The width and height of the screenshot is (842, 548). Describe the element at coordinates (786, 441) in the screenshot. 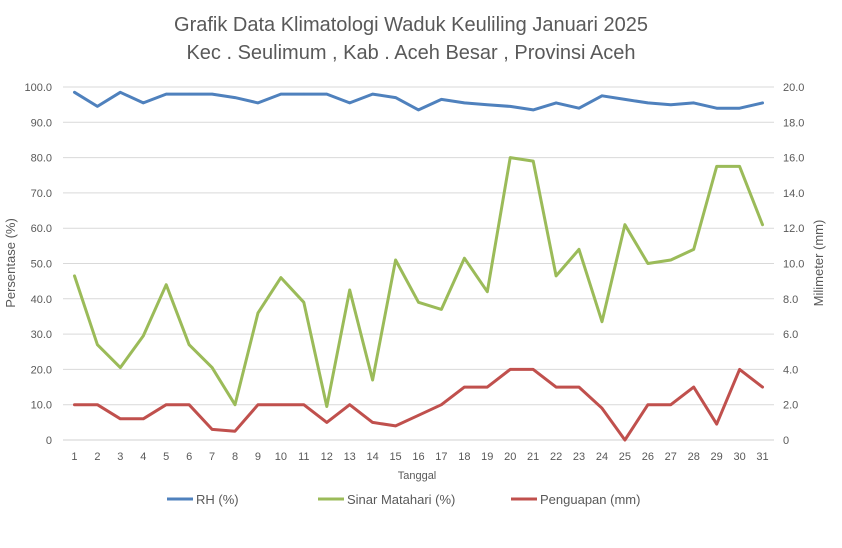

I see `y-right-tick-label: 0` at that location.